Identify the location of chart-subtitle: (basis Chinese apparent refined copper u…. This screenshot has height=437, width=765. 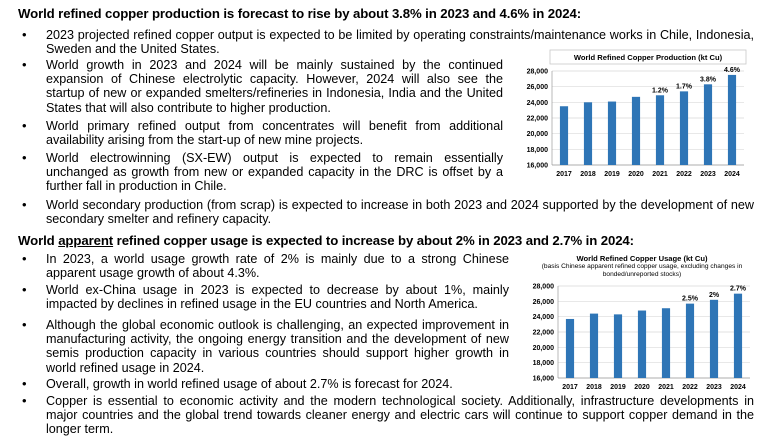
(642, 270).